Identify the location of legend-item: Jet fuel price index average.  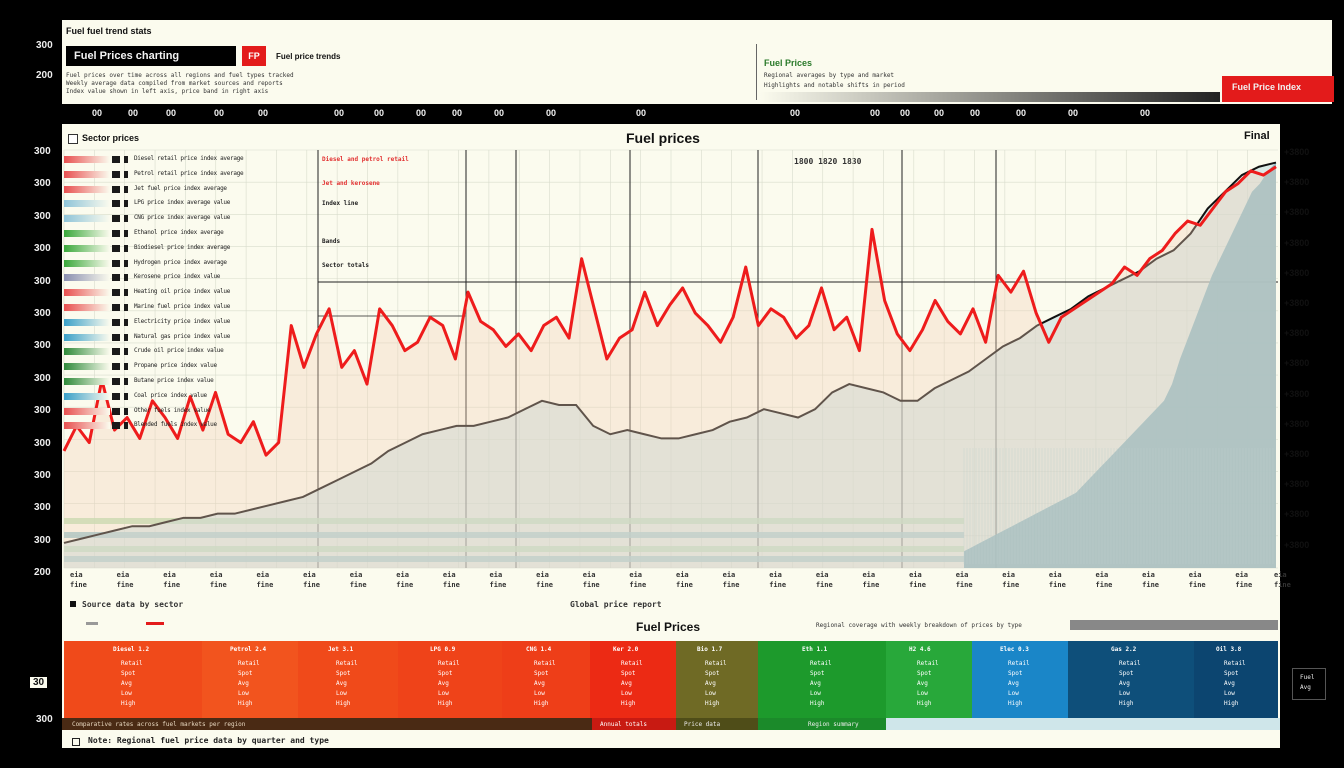
(189, 189).